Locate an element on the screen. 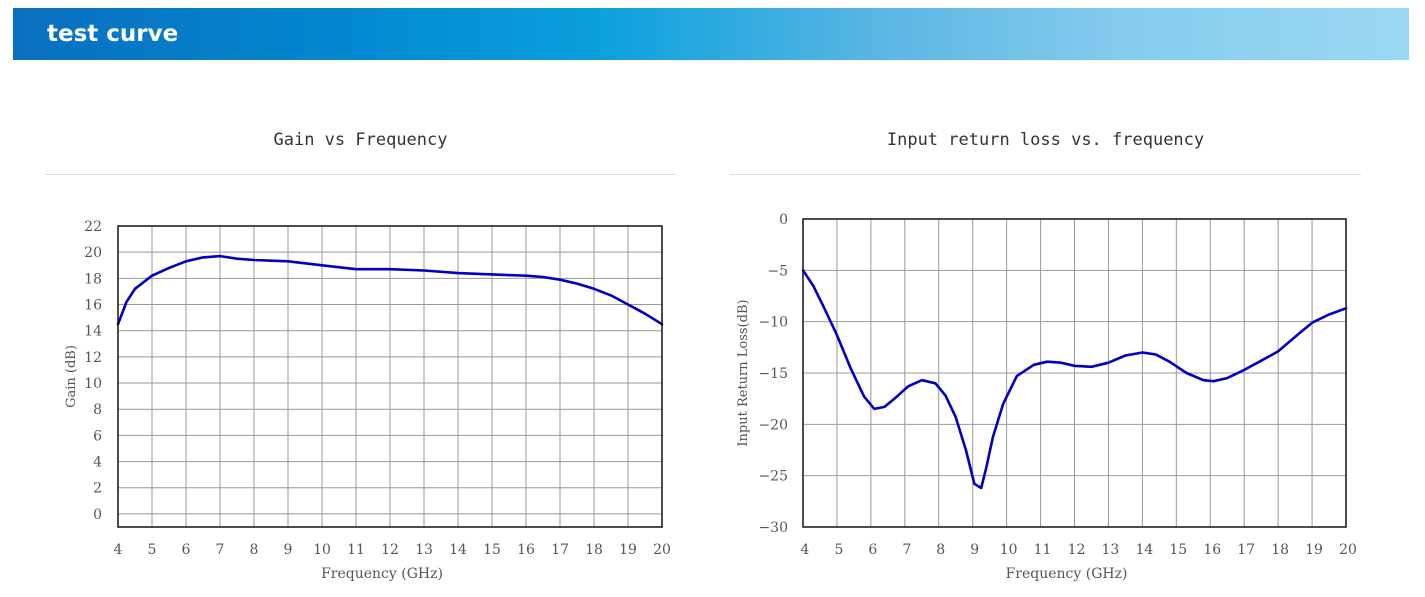  y-tick-label: −15 is located at coordinates (773, 374).